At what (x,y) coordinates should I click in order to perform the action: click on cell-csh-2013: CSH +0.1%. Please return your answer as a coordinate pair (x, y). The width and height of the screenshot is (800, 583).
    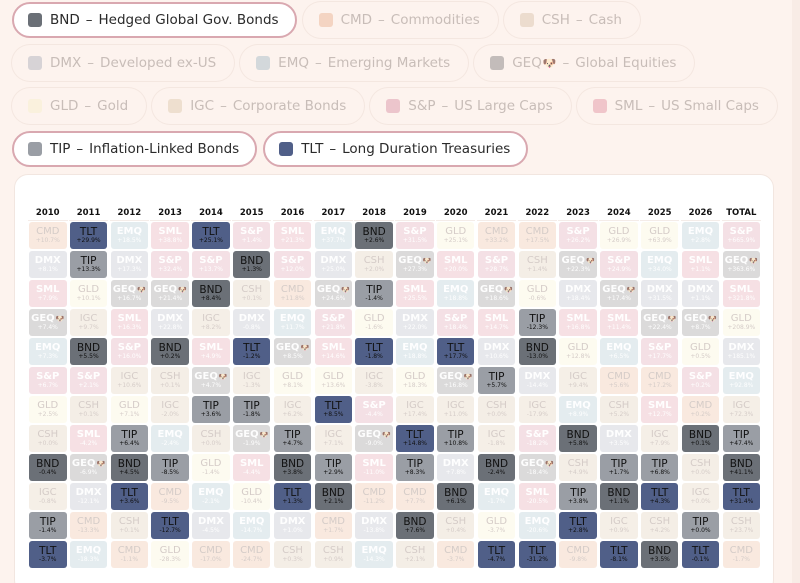
    Looking at the image, I should click on (170, 380).